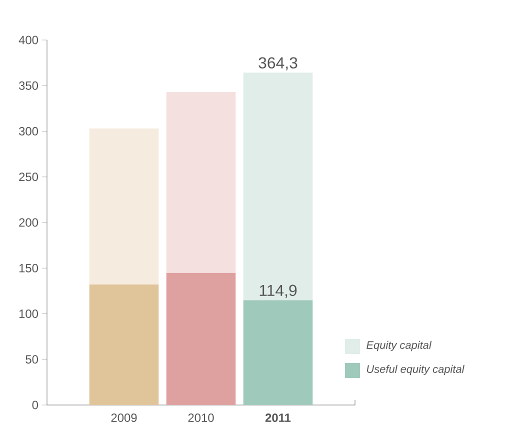  I want to click on total-label: 364,3, so click(278, 63).